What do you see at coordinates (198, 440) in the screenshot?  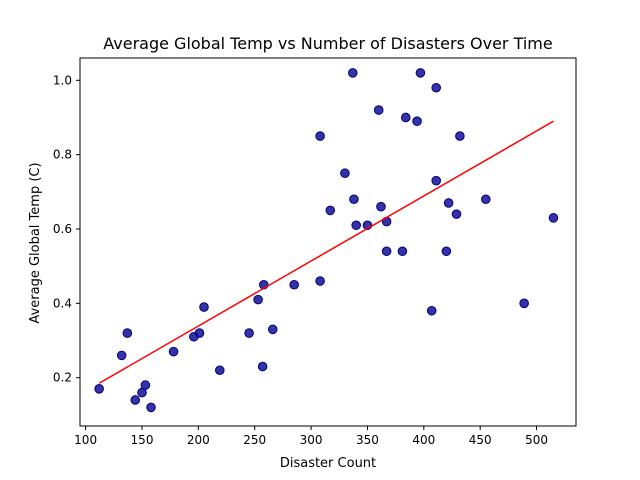 I see `x-tick-label: 200` at bounding box center [198, 440].